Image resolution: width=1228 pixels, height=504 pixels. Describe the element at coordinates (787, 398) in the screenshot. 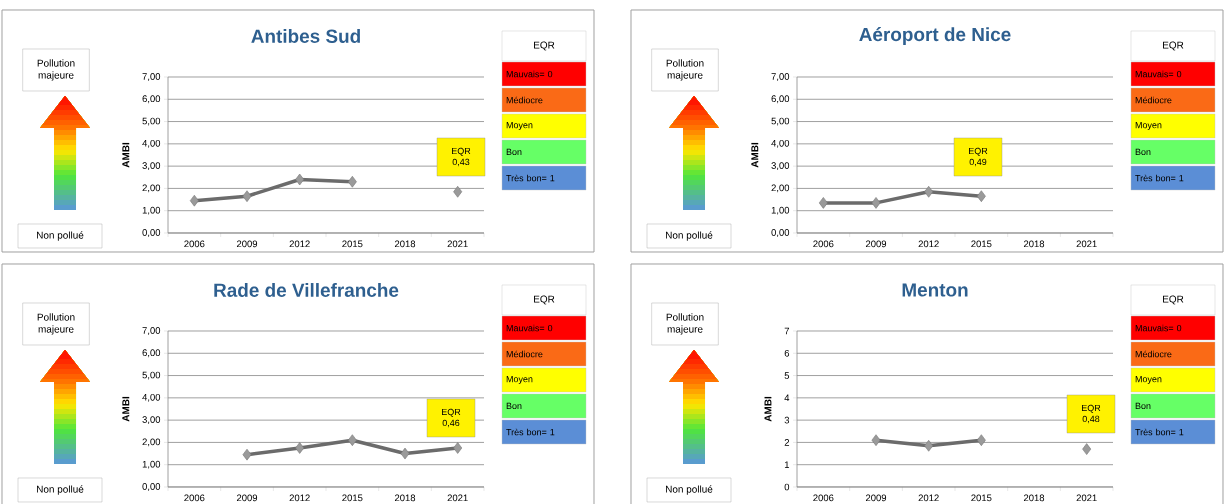

I see `y-tick-label: 4` at that location.